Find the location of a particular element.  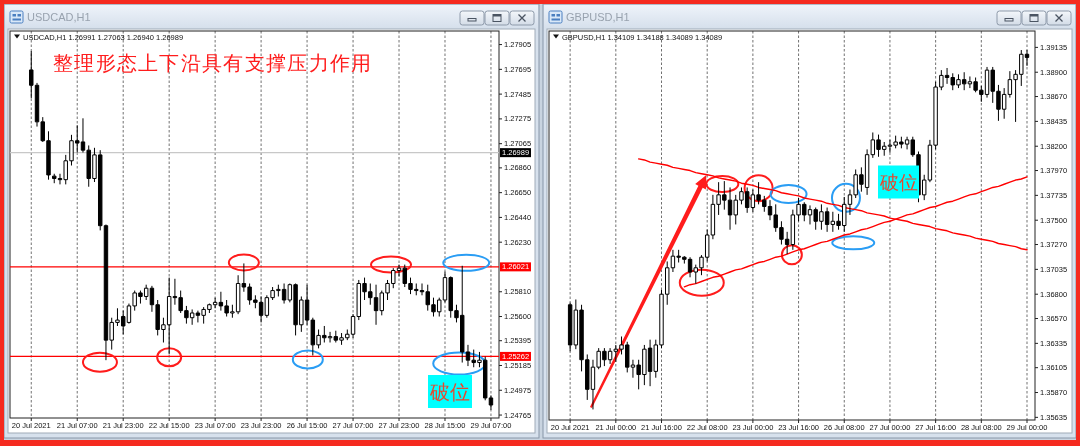

chart-title: GBPUSD,H1 is located at coordinates (598, 17).